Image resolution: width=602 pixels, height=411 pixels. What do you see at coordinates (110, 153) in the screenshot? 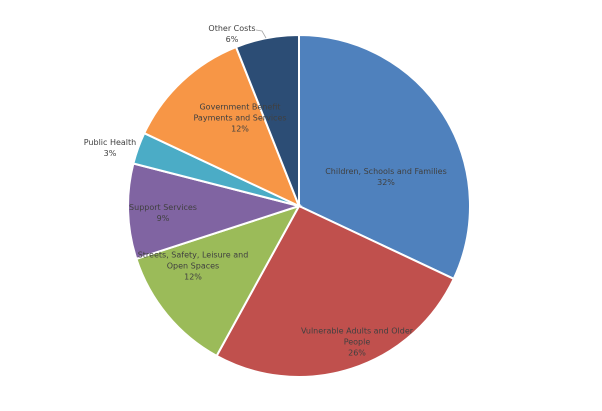
I see `data-label-value: 3%` at bounding box center [110, 153].